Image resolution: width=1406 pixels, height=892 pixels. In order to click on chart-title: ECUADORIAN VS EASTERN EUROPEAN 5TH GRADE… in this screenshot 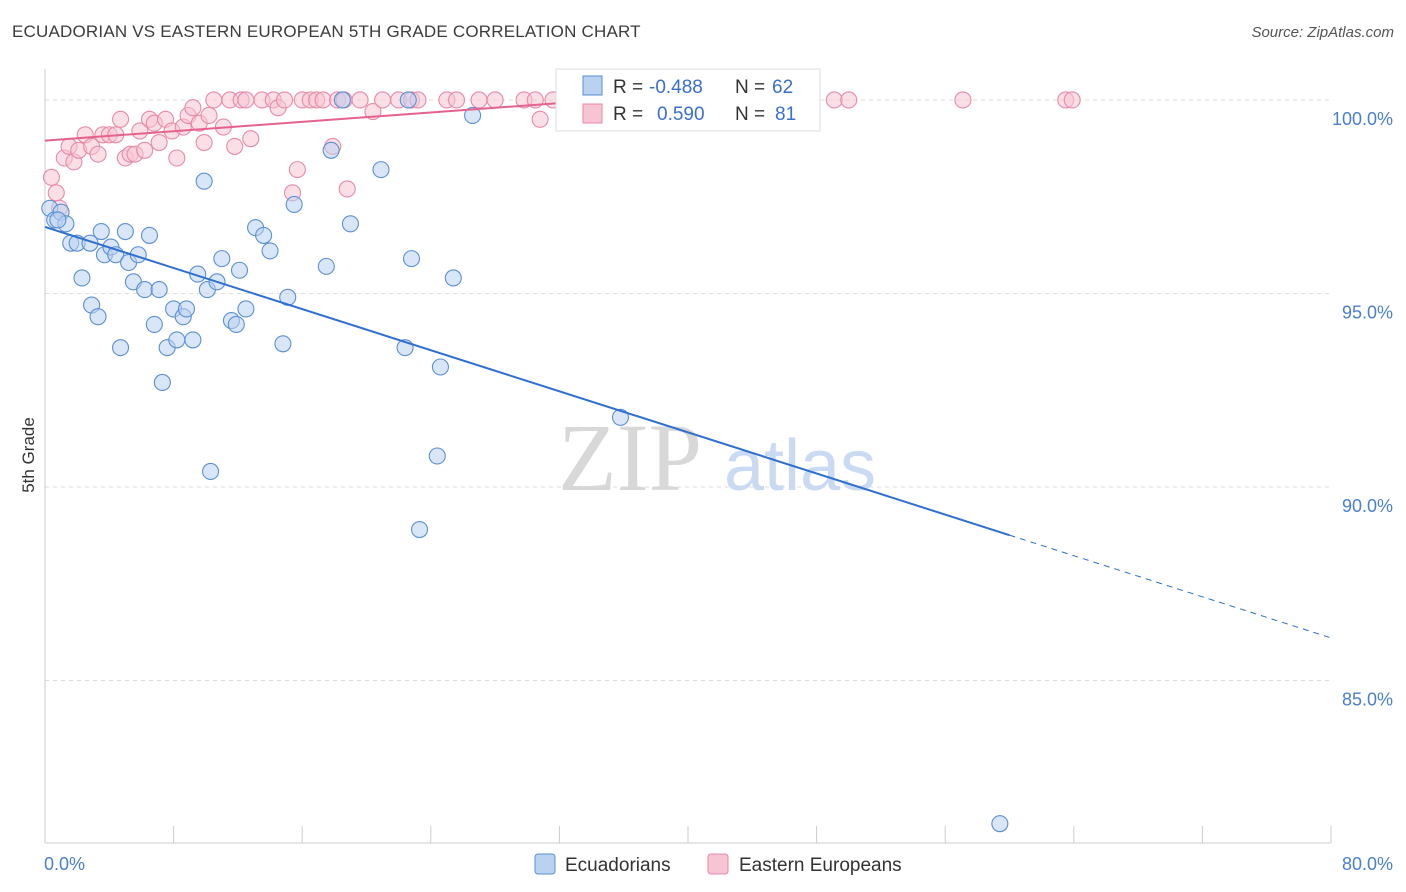, I will do `click(326, 31)`.